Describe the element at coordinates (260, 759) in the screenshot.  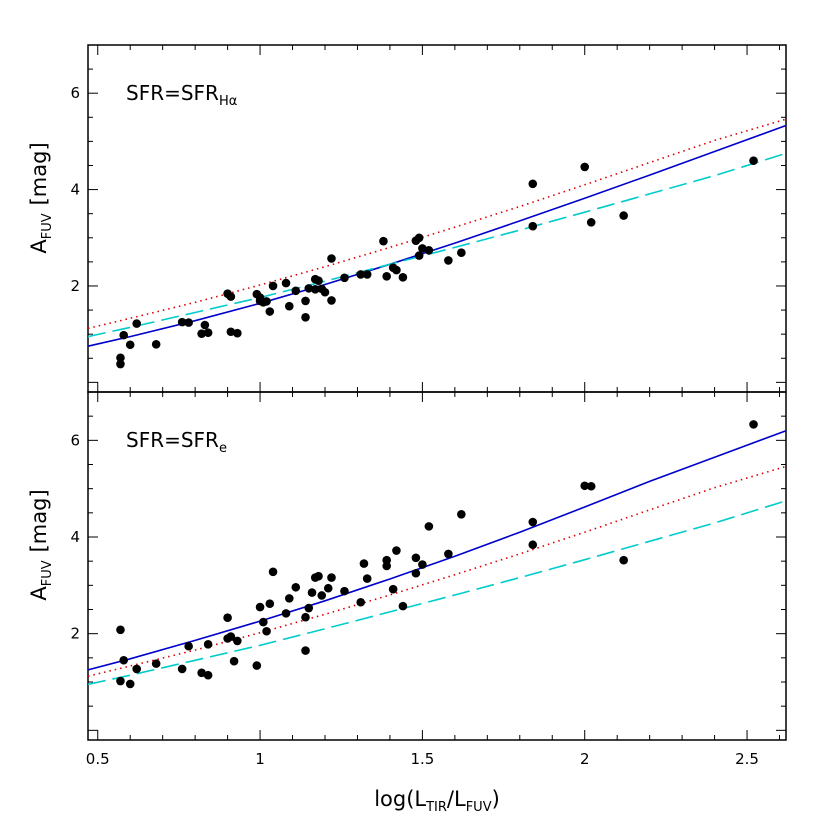
I see `x-tick-label: 1` at that location.